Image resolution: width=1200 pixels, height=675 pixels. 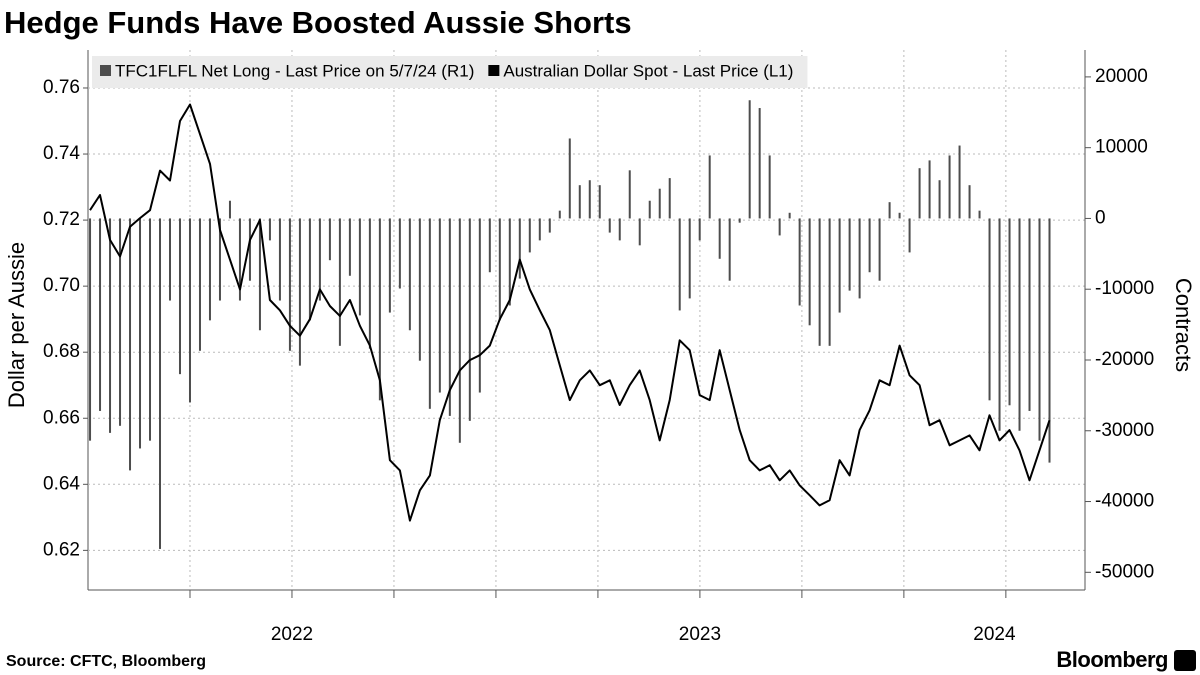 I want to click on y2-tick-label: -40000, so click(x=1124, y=501).